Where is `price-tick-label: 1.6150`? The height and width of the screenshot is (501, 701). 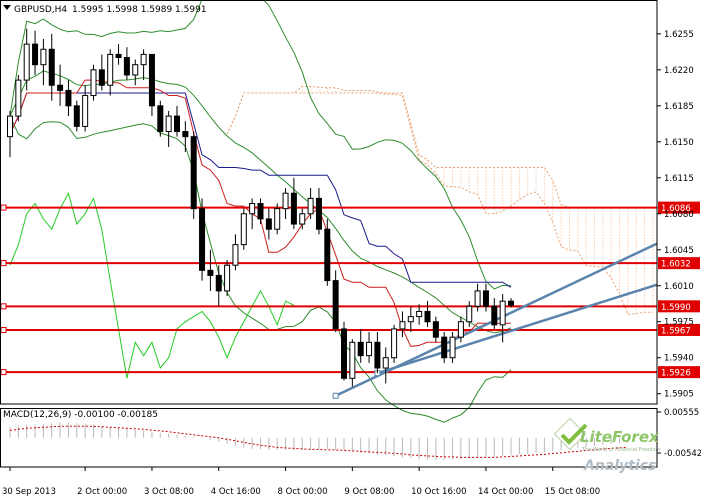 price-tick-label: 1.6150 is located at coordinates (679, 143).